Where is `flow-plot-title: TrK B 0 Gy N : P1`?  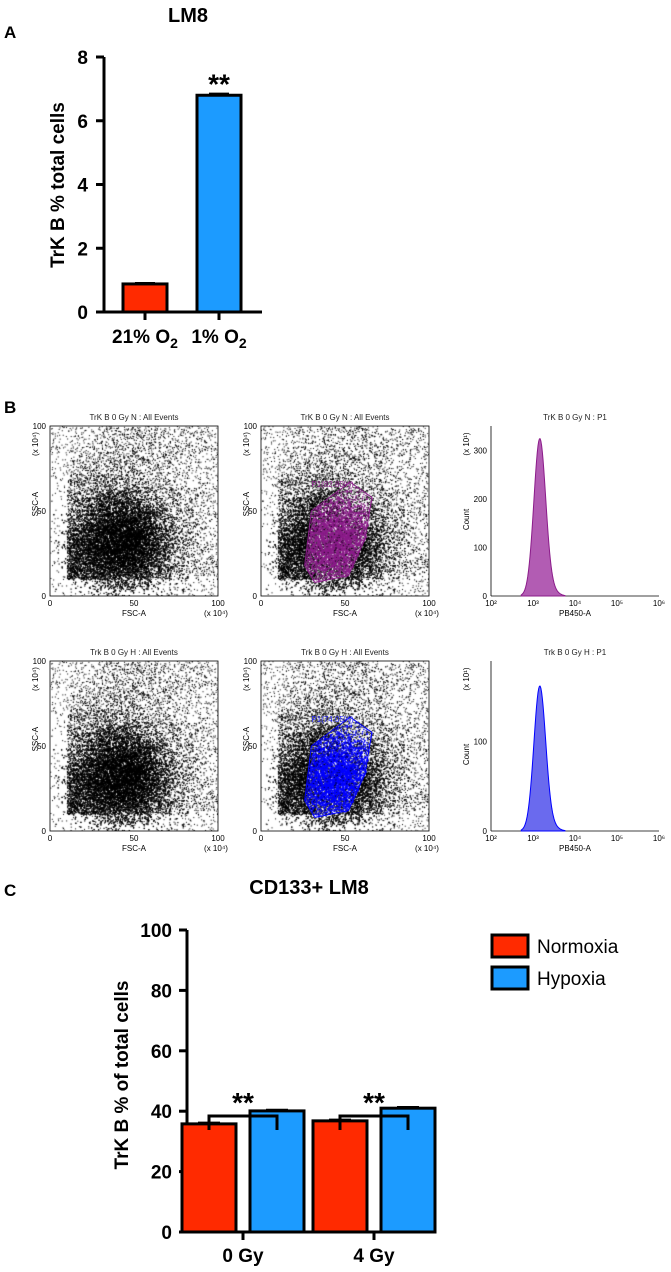
flow-plot-title: TrK B 0 Gy N : P1 is located at coordinates (575, 417).